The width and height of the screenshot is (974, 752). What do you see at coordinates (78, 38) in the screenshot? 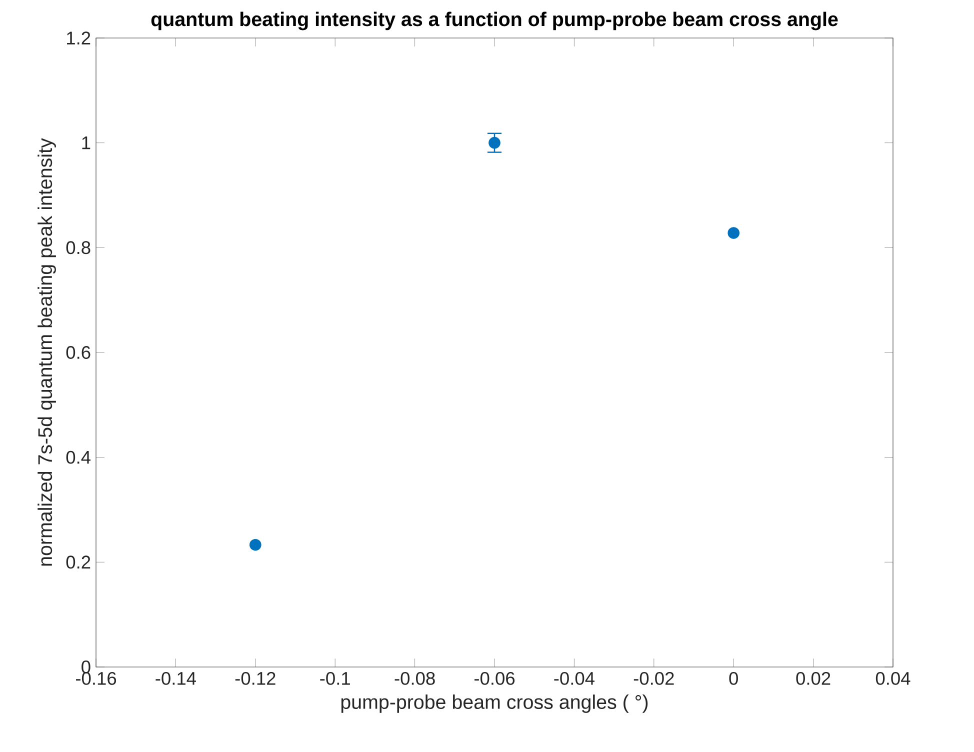
I see `y-tick-label: 1.2` at bounding box center [78, 38].